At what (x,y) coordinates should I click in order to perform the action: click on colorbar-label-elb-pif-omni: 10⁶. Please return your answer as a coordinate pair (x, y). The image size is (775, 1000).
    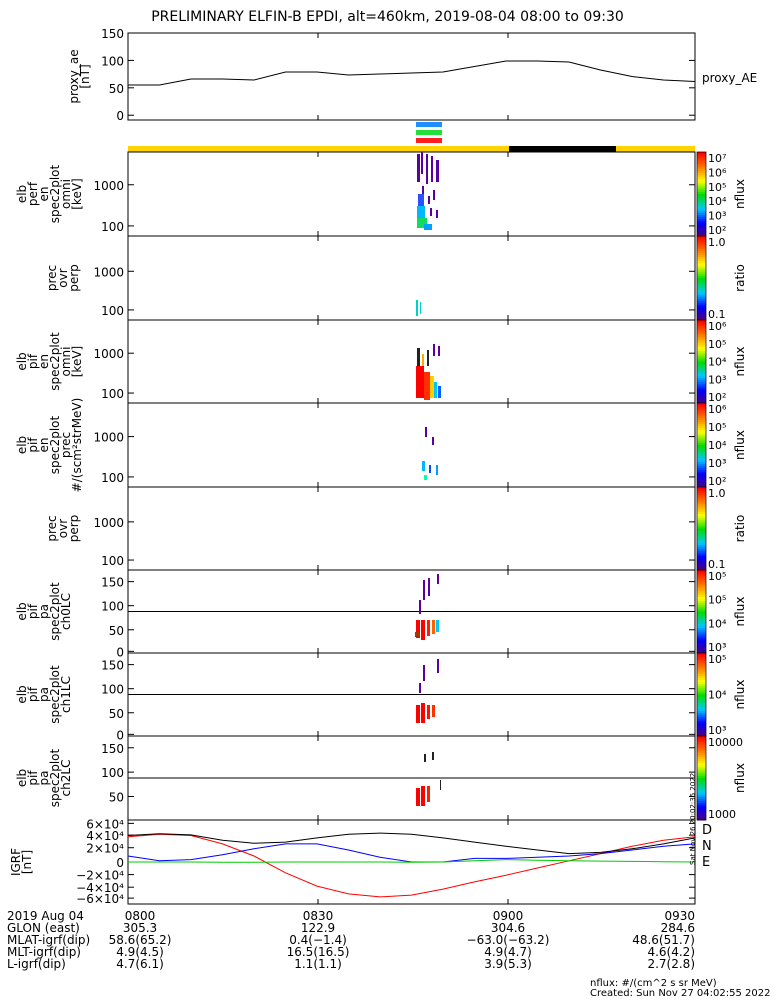
    Looking at the image, I should click on (717, 326).